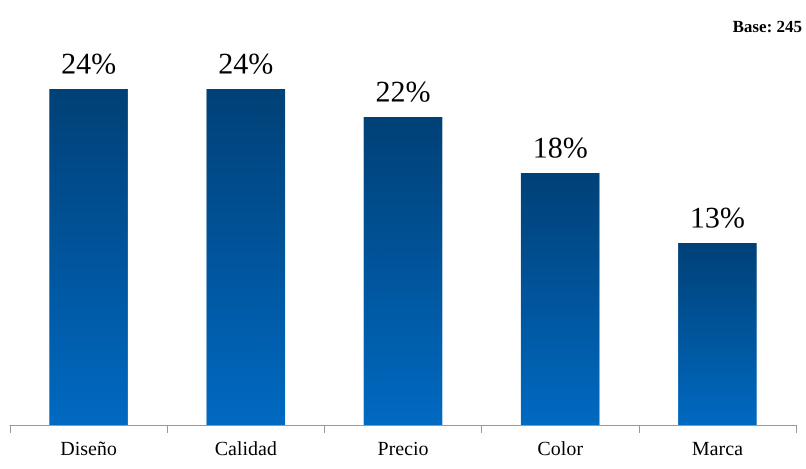 This screenshot has height=469, width=806. I want to click on data-label: 18%, so click(560, 148).